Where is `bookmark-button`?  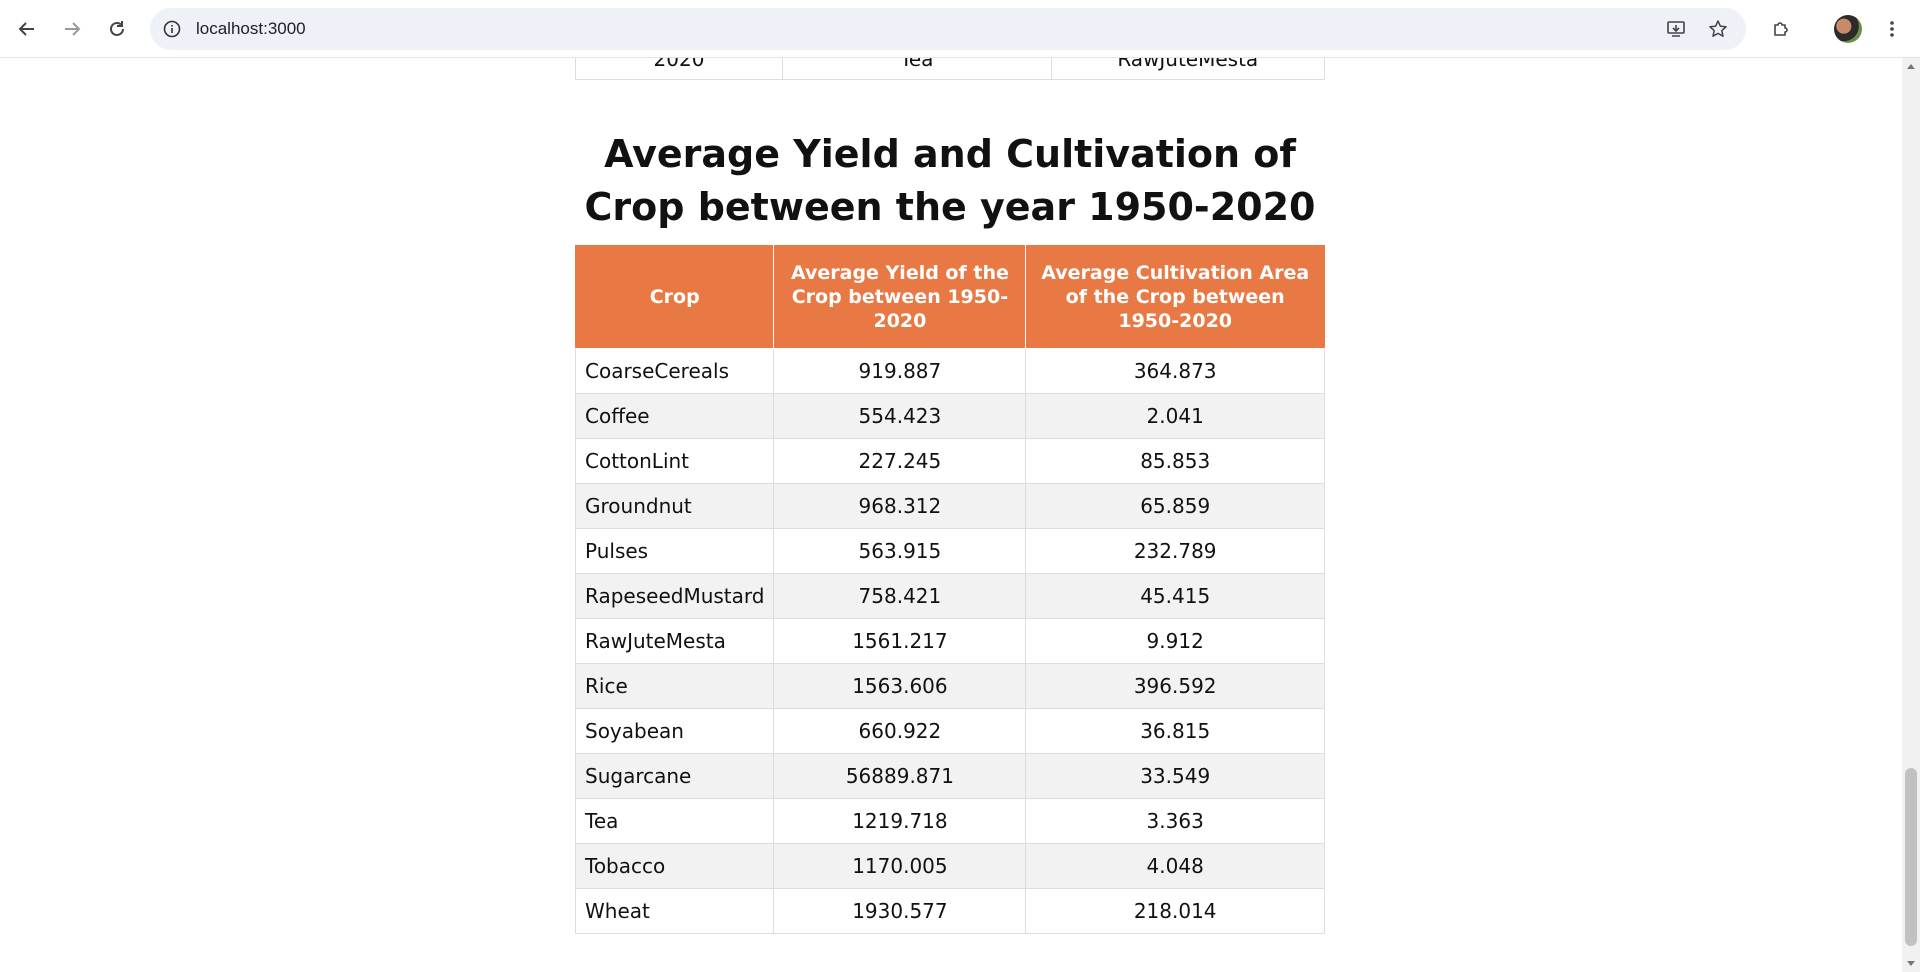
bookmark-button is located at coordinates (1718, 29).